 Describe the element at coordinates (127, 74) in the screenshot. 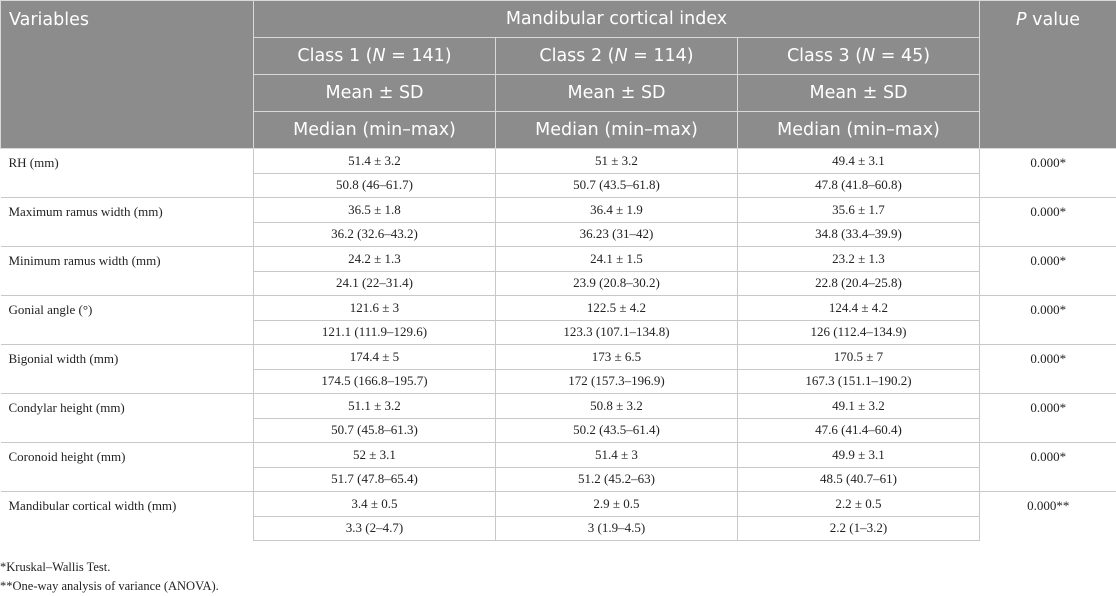

I see `variables-header: Variables` at that location.